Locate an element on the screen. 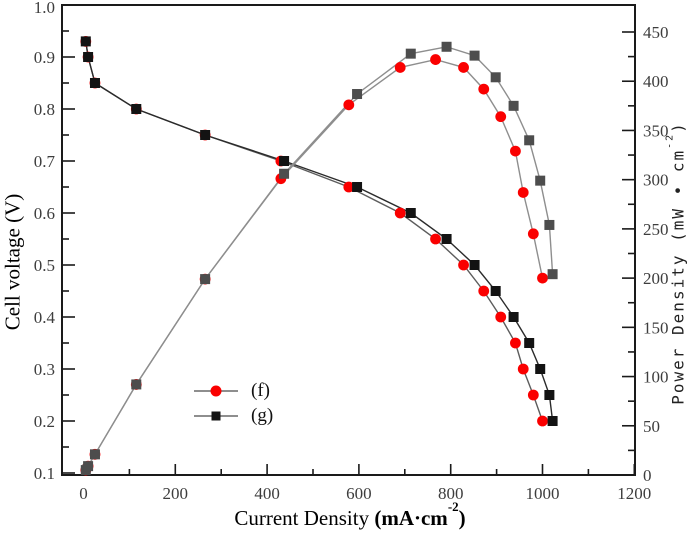 The height and width of the screenshot is (537, 700). y-right-tick-label: 200 is located at coordinates (656, 278).